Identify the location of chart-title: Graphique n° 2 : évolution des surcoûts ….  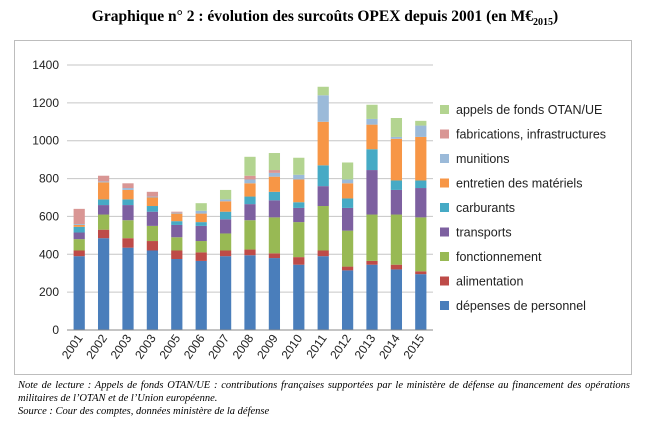
(325, 18).